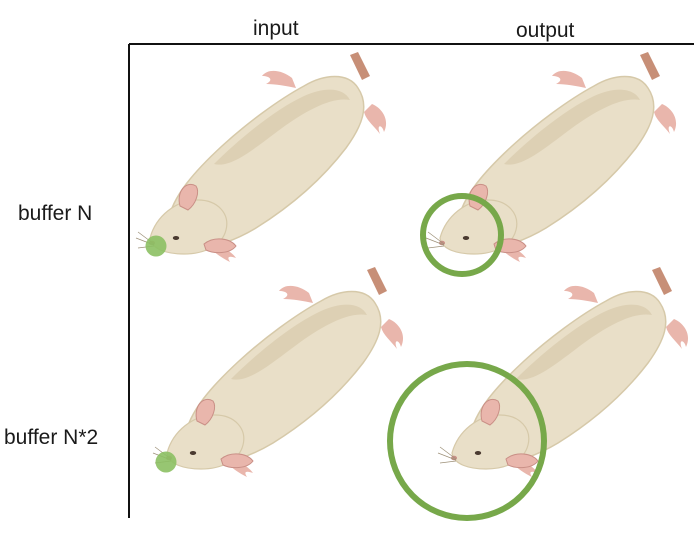 This screenshot has height=542, width=700. Describe the element at coordinates (55, 213) in the screenshot. I see `row-label-buffer-n: buffer N` at that location.